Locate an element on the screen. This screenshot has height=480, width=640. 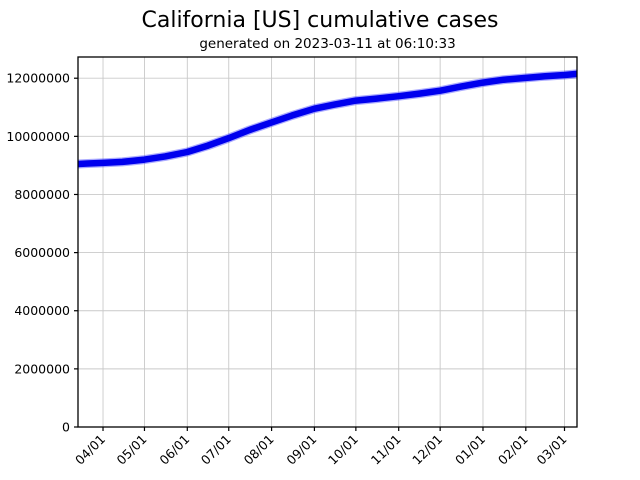
y-tick-label: 4000000 is located at coordinates (42, 310).